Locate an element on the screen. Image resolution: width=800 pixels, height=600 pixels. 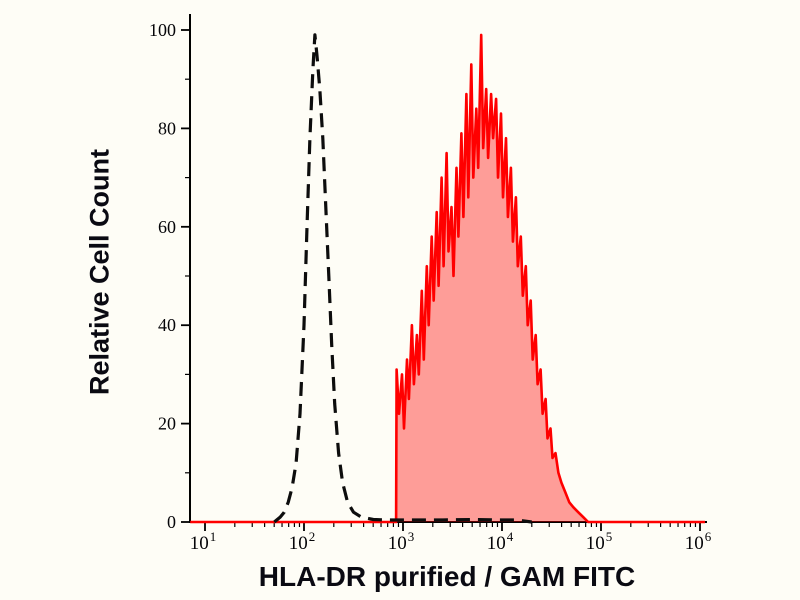
y-axis-tick-label: 40 is located at coordinates (167, 325).